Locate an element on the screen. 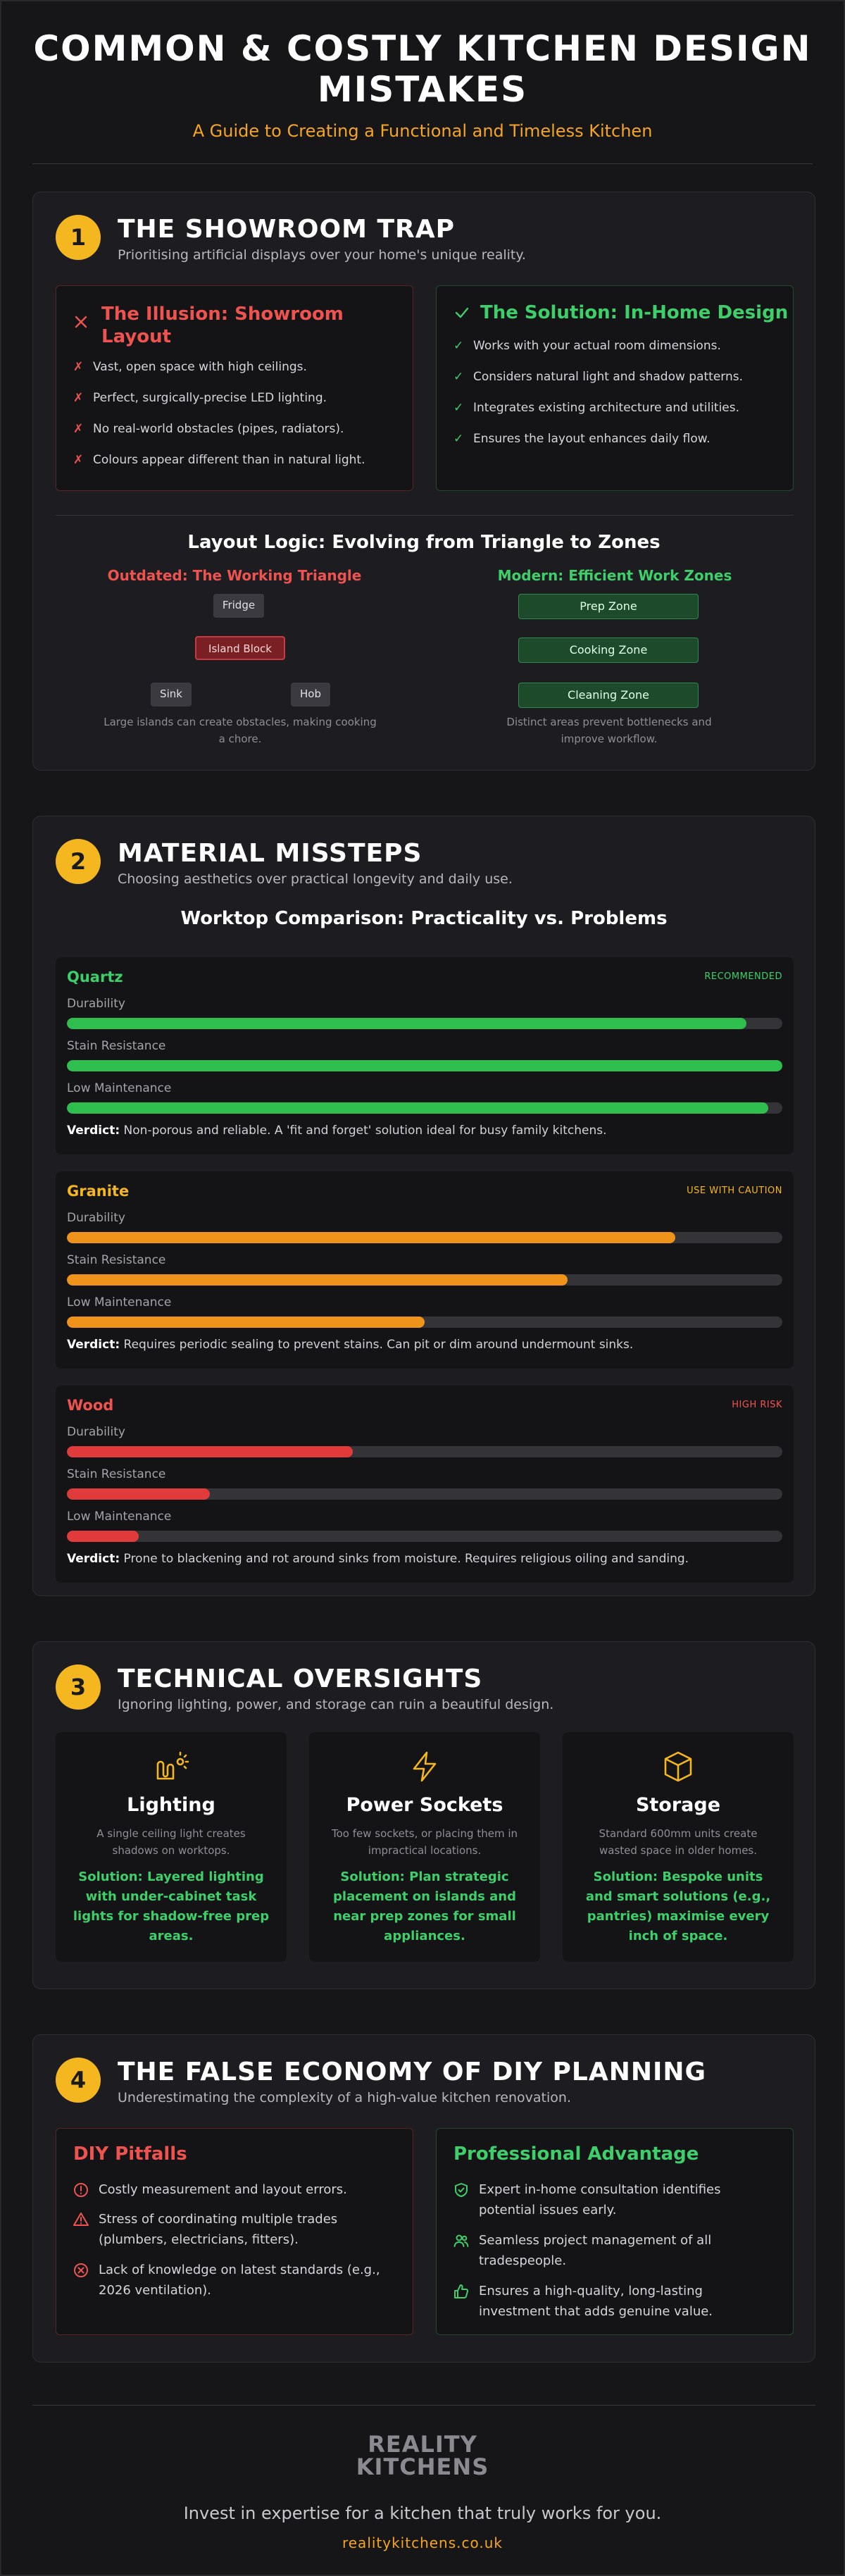  lighting-icon is located at coordinates (171, 1766).